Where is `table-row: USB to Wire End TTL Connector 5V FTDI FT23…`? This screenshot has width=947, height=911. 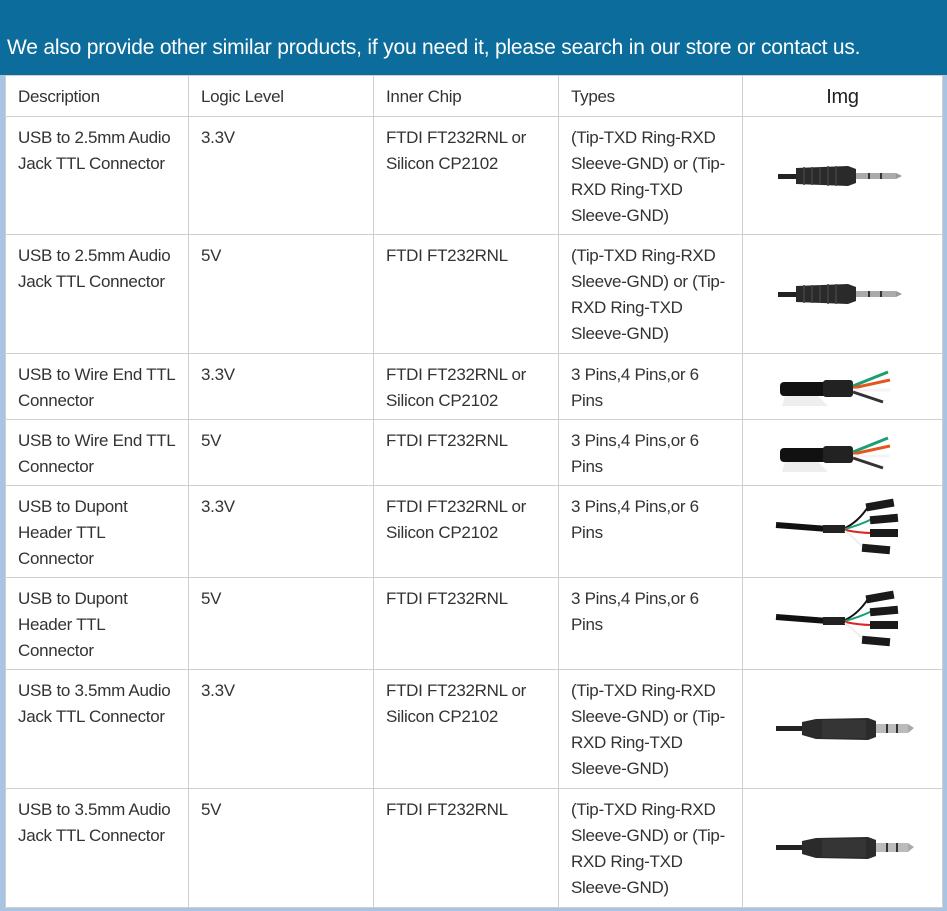 table-row: USB to Wire End TTL Connector 5V FTDI FT23… is located at coordinates (474, 452).